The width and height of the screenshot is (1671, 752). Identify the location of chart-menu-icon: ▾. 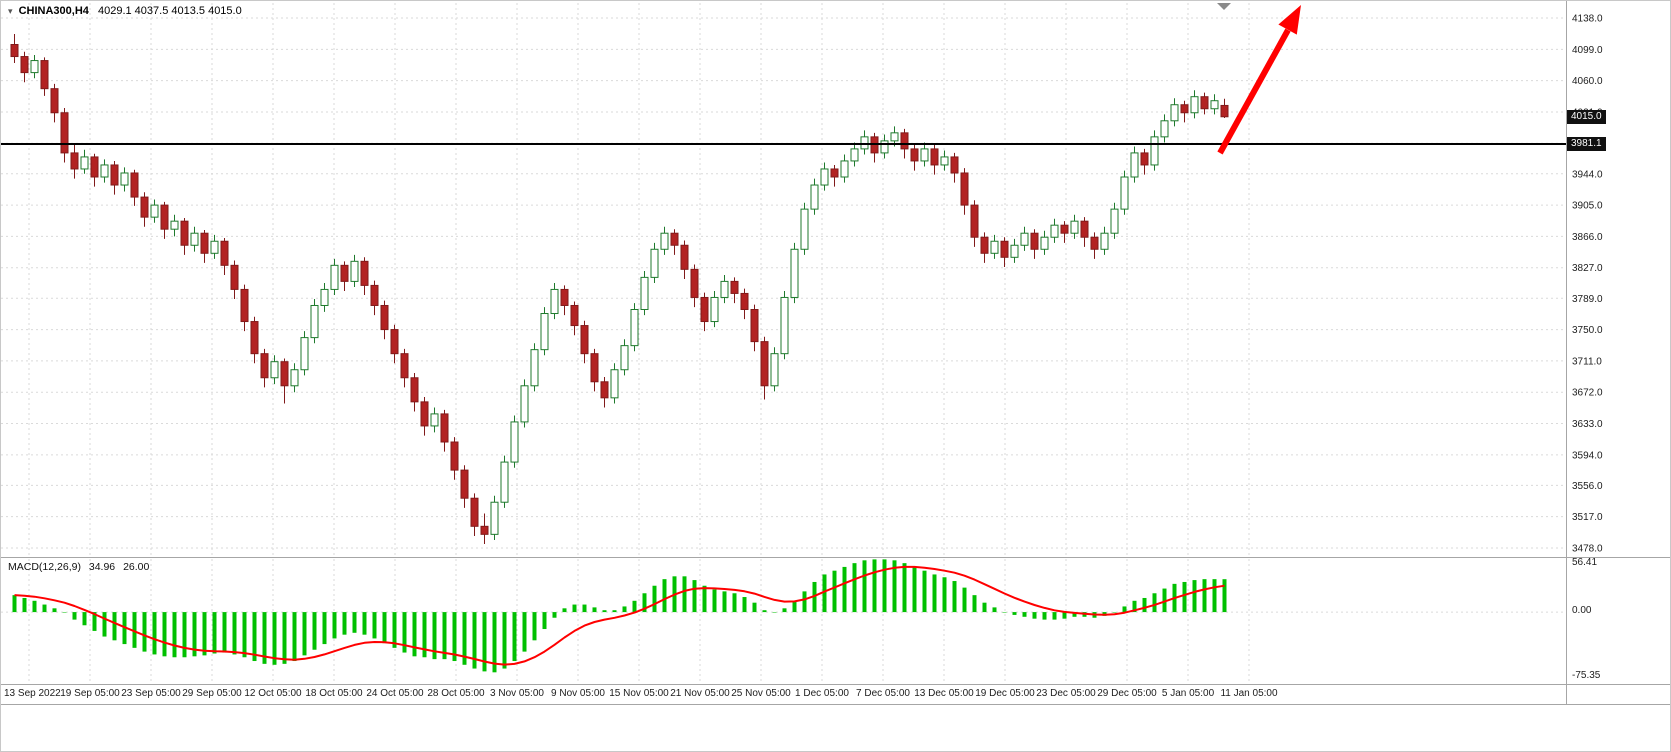
(10, 11).